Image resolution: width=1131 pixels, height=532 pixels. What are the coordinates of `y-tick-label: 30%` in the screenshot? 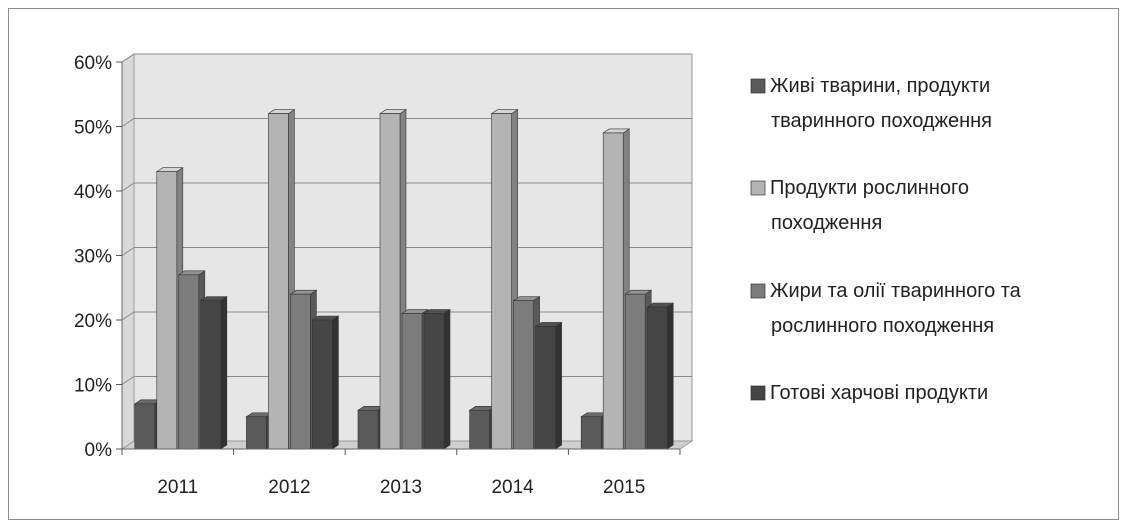 It's located at (93, 257).